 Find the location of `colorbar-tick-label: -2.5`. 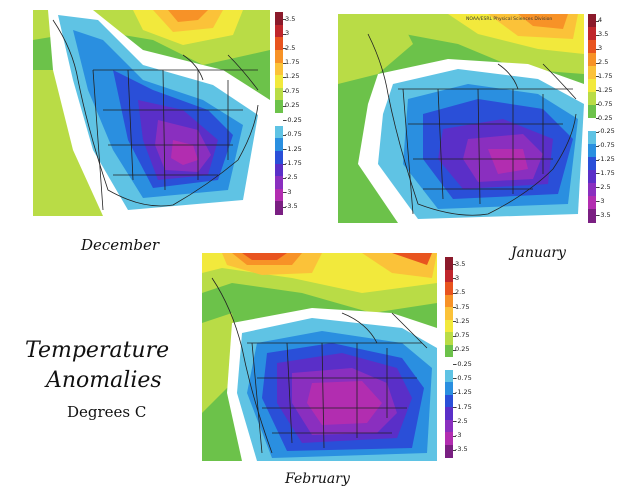

colorbar-tick-label: -2.5 is located at coordinates (604, 186).